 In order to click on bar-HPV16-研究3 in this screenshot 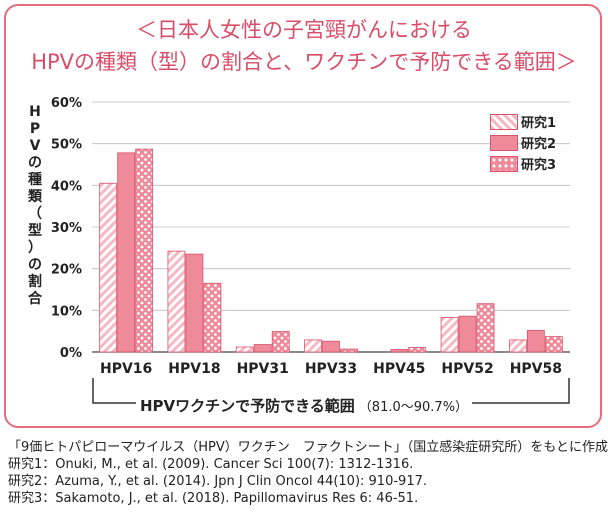, I will do `click(144, 250)`.